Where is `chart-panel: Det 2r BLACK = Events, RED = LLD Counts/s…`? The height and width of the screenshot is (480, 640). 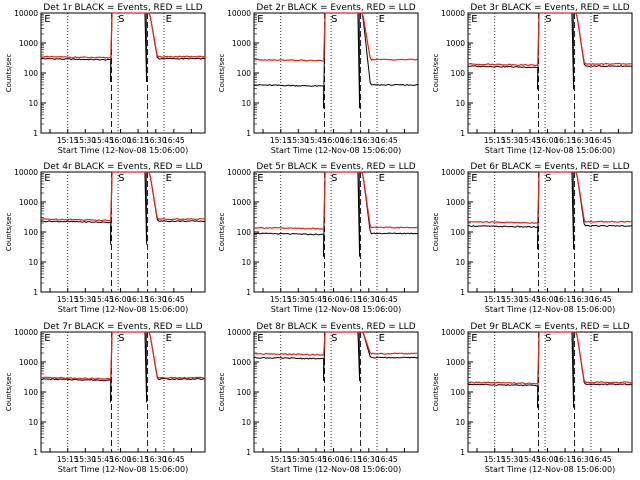 chart-panel: Det 2r BLACK = Events, RED = LLD Counts/s… is located at coordinates (318, 79).